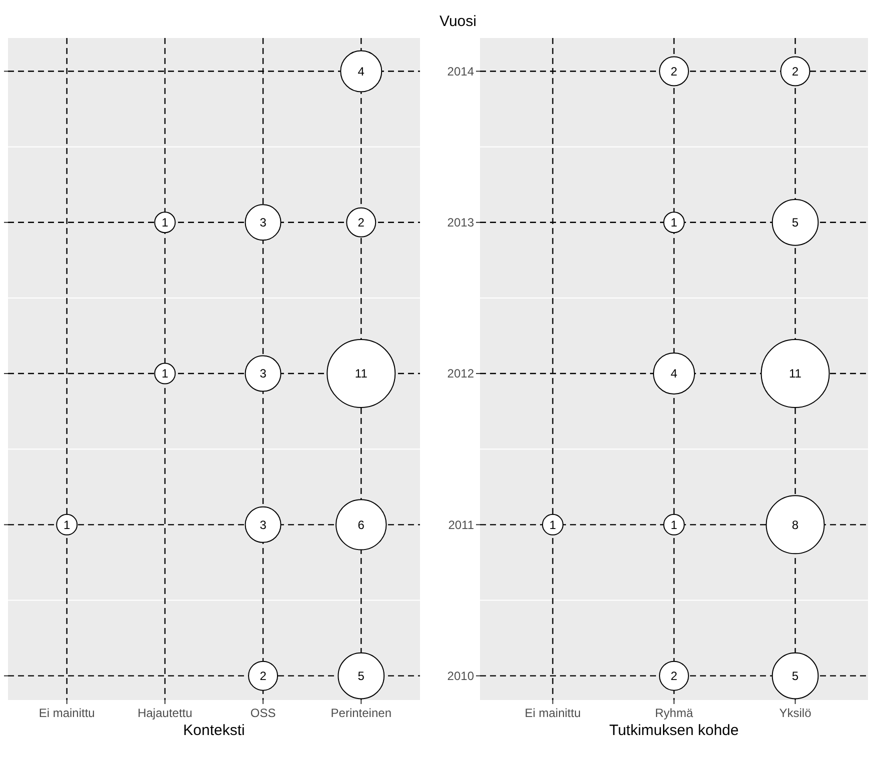 The width and height of the screenshot is (878, 758). Describe the element at coordinates (263, 713) in the screenshot. I see `x-tick-label: OSS` at that location.